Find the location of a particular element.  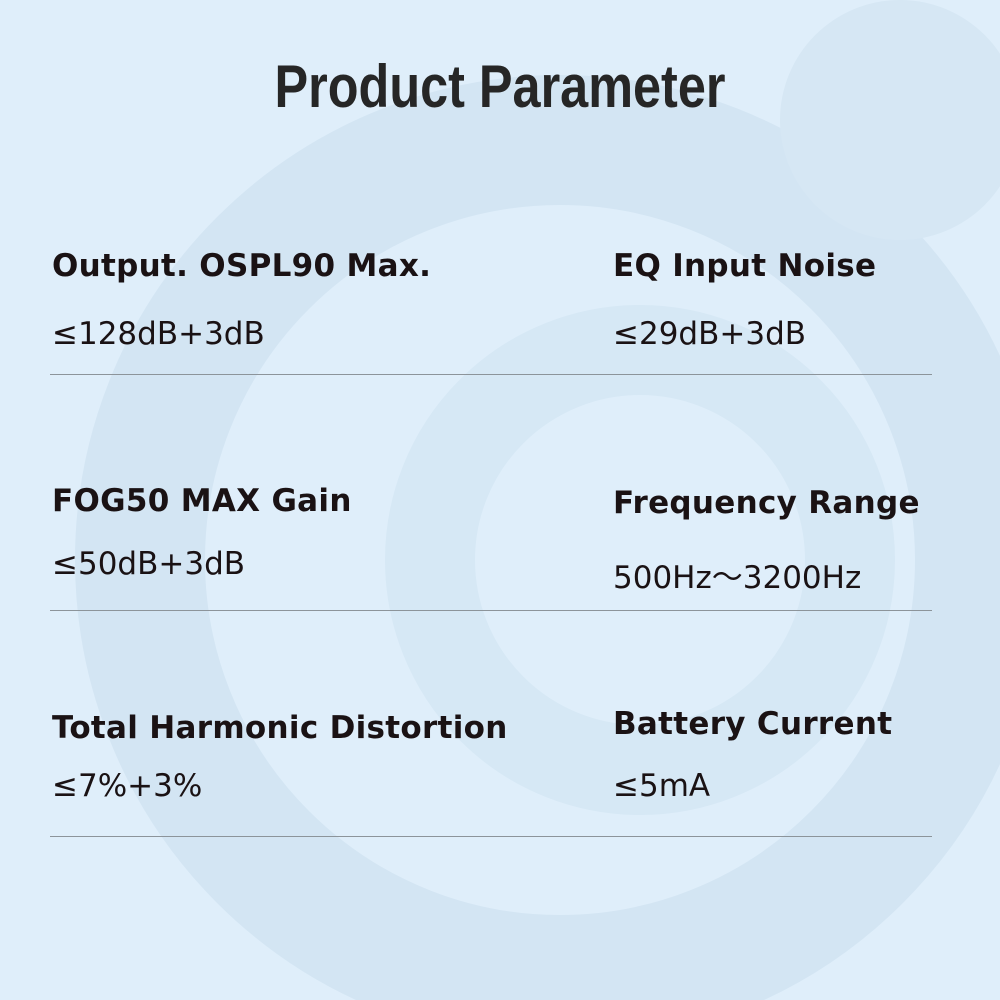

param-label-eq-noise: EQ Input Noise is located at coordinates (745, 266).